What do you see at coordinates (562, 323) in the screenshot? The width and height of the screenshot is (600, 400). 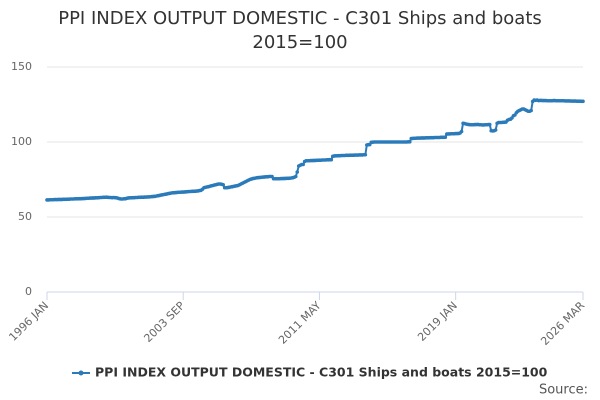 I see `x-tick-label: 2026 MAR` at bounding box center [562, 323].